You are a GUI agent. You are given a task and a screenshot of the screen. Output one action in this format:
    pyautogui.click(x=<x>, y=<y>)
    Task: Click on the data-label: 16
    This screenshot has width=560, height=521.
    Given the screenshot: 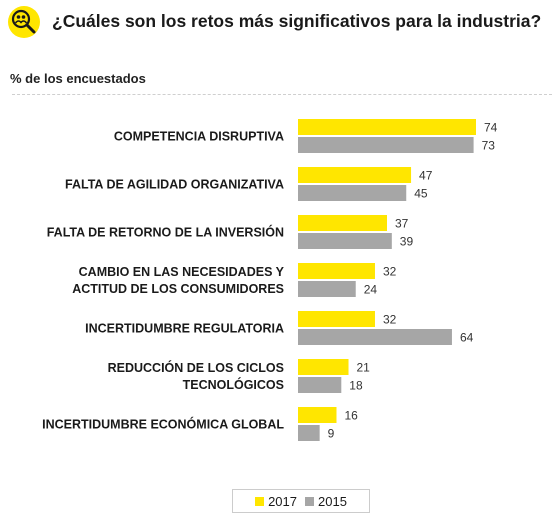 What is the action you would take?
    pyautogui.click(x=351, y=416)
    